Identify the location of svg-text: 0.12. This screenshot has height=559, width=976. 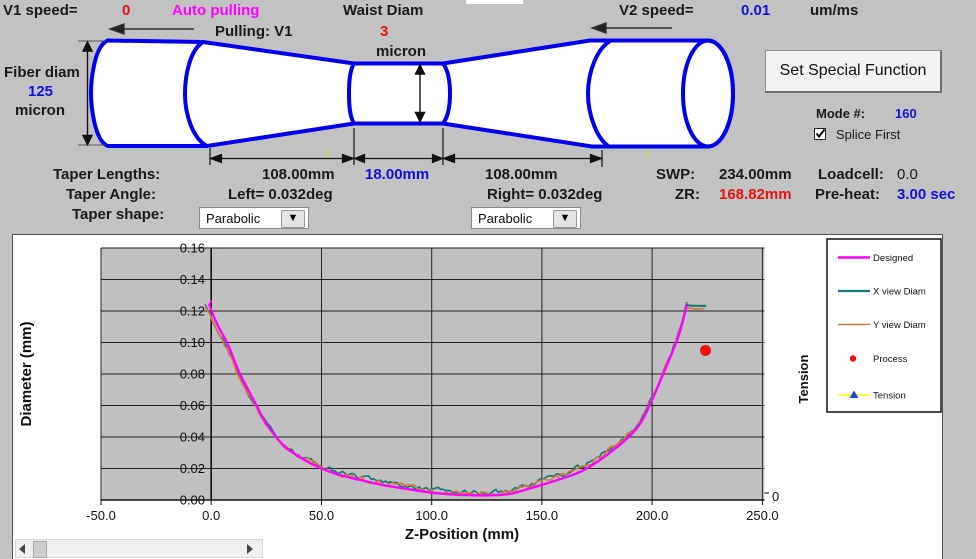
(192, 311).